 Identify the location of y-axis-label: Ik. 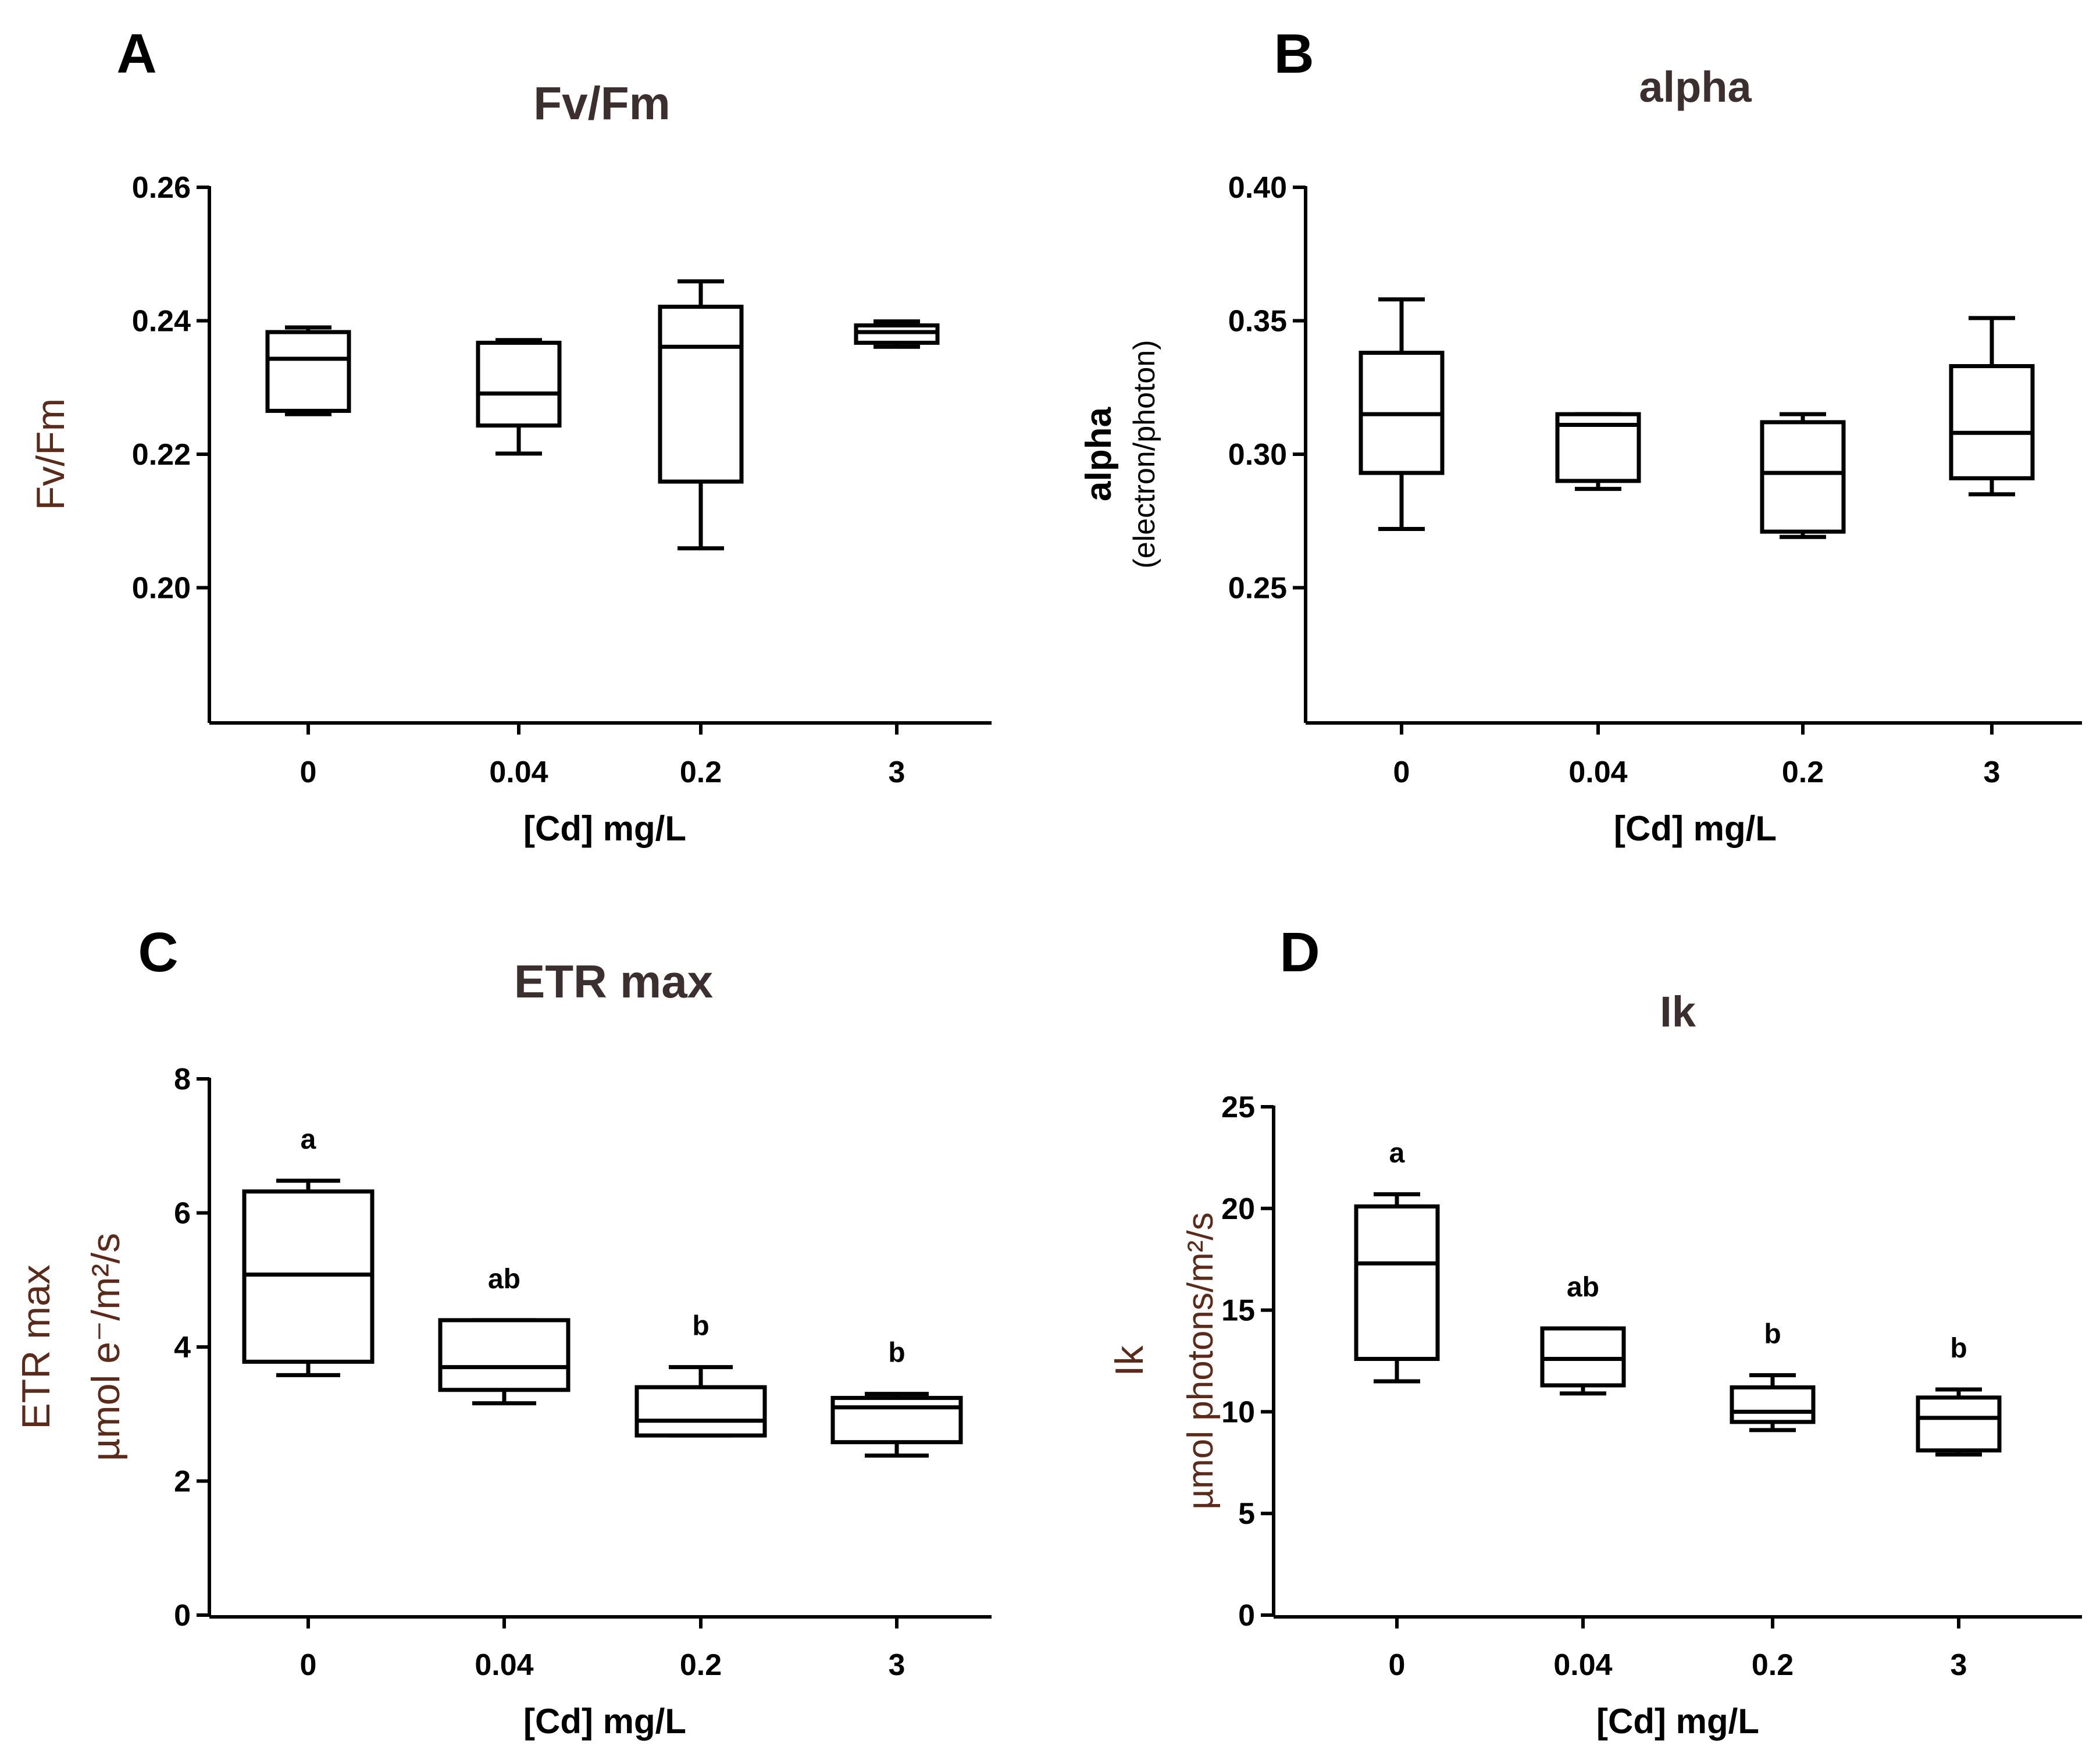
(1129, 1361).